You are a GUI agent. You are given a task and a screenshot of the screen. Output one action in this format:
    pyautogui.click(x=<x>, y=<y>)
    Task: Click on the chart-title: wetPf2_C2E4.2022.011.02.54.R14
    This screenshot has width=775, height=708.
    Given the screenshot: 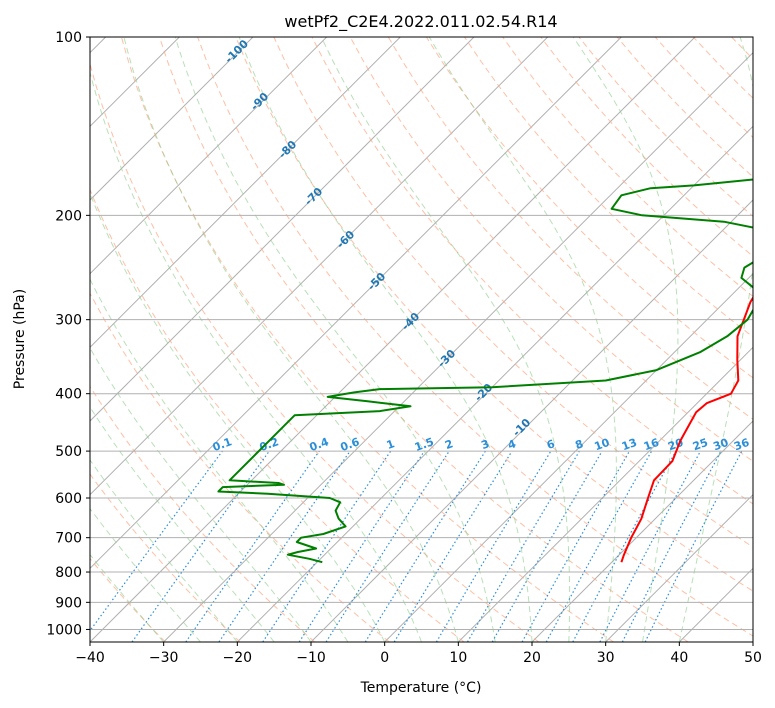 What is the action you would take?
    pyautogui.click(x=420, y=22)
    